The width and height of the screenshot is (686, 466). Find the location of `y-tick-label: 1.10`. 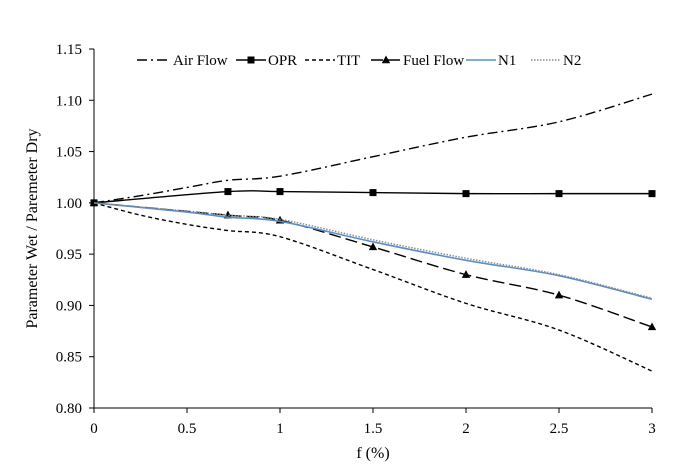

y-tick-label: 1.10 is located at coordinates (69, 101).